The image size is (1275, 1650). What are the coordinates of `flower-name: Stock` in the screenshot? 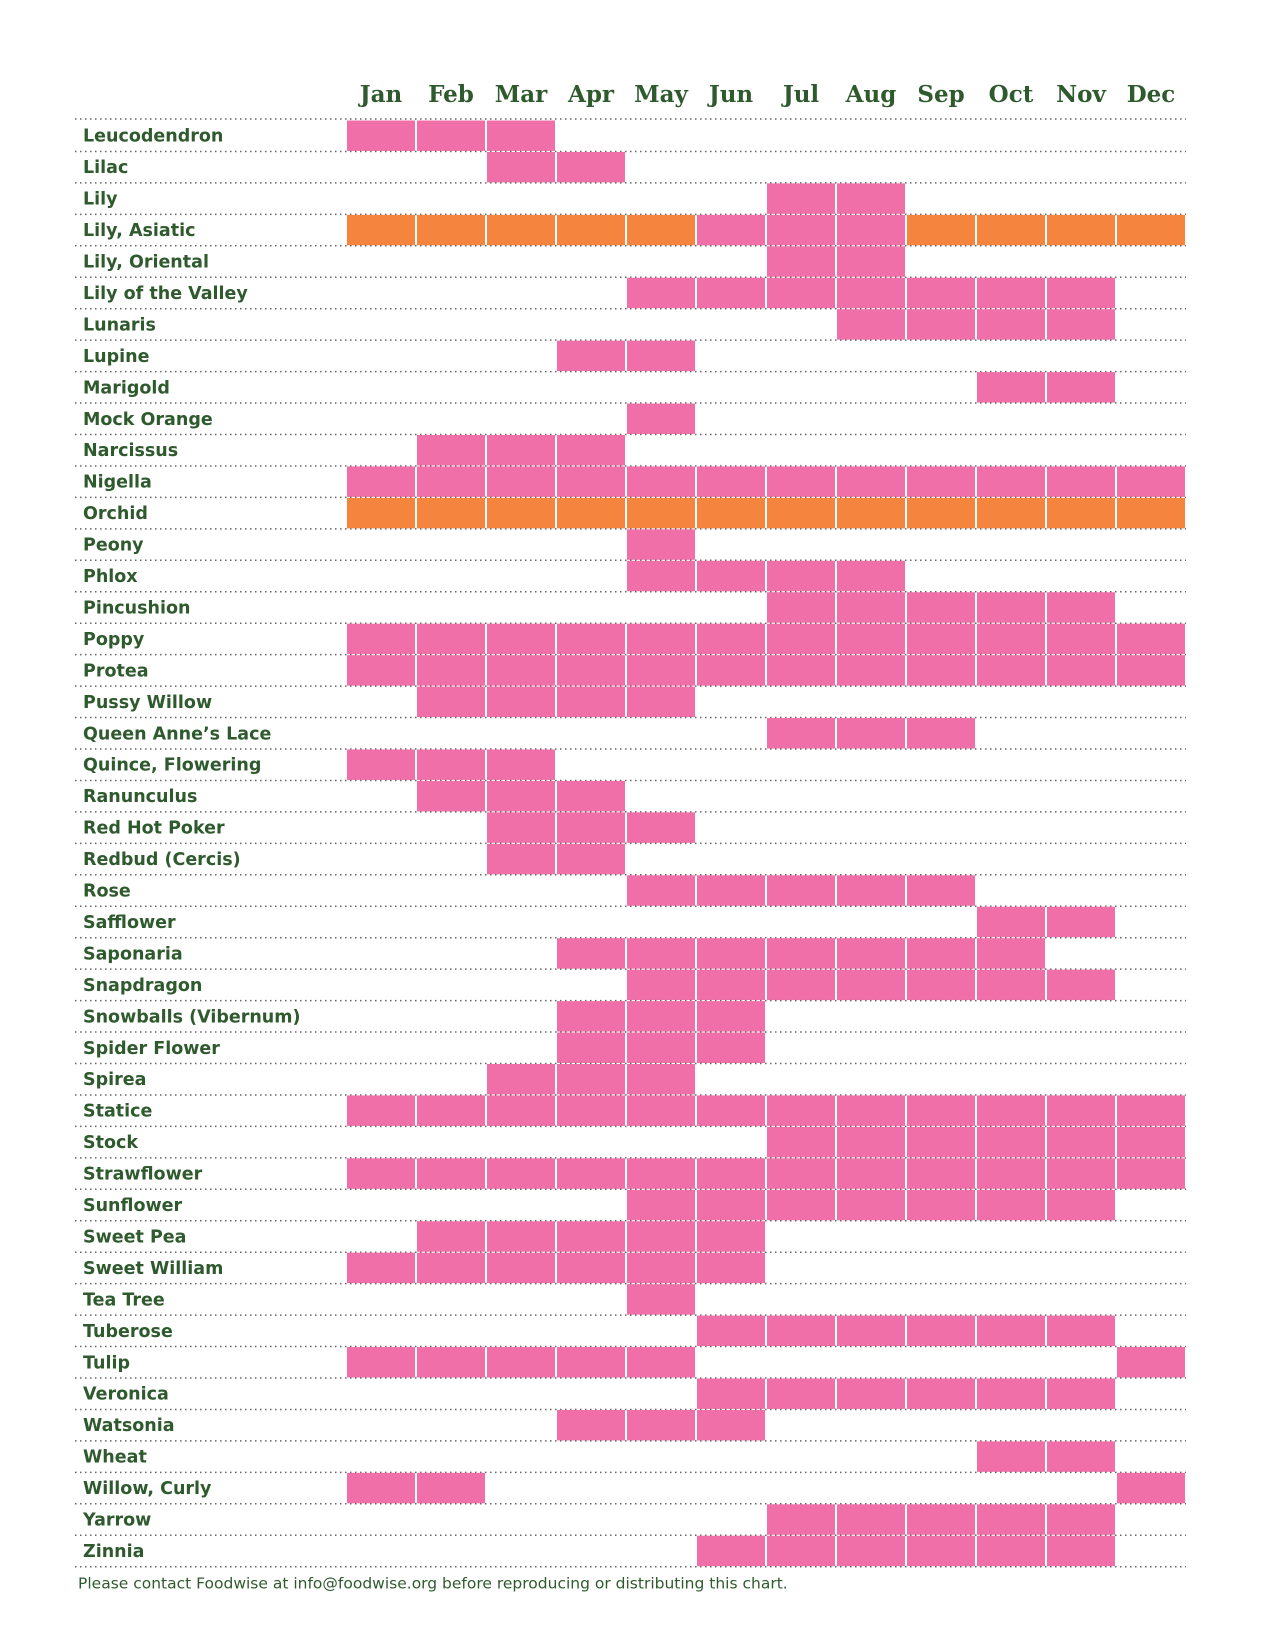 It's located at (110, 1143).